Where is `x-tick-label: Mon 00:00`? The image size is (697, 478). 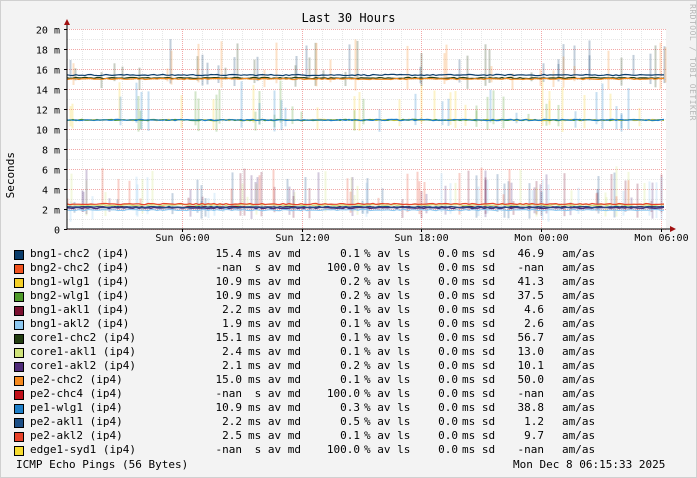
x-tick-label: Mon 00:00 is located at coordinates (541, 238).